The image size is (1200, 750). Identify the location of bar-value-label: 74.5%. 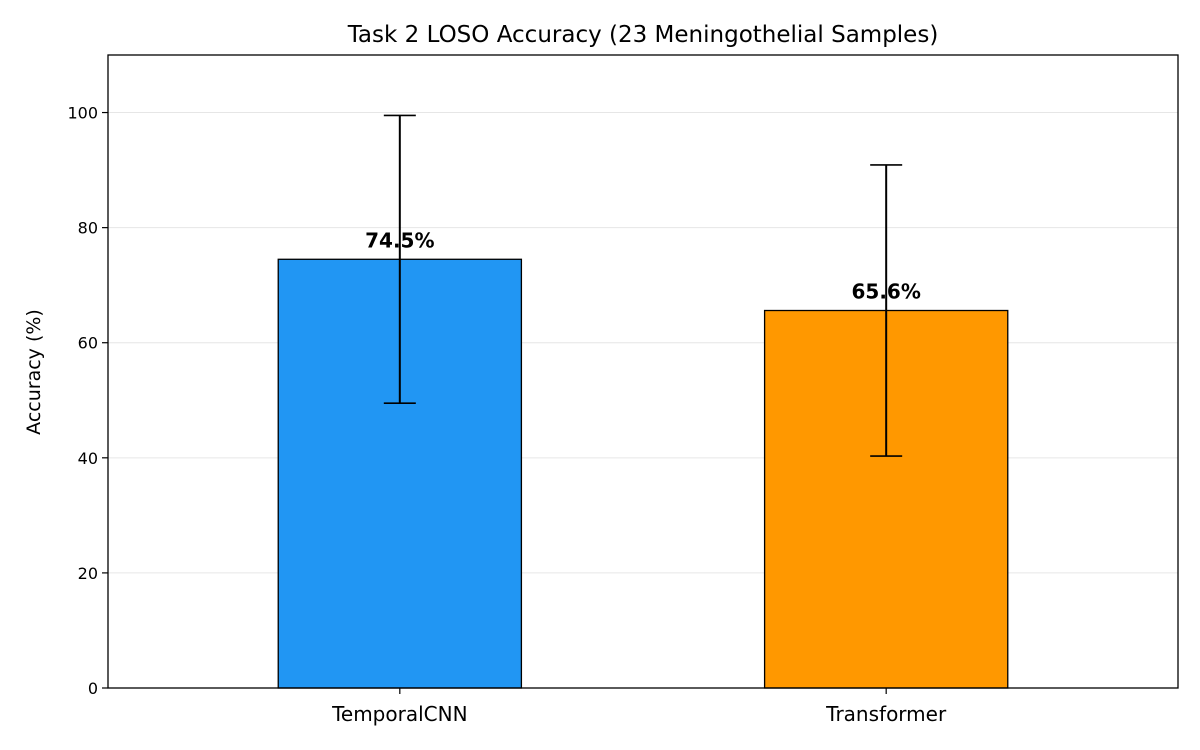
(399, 240).